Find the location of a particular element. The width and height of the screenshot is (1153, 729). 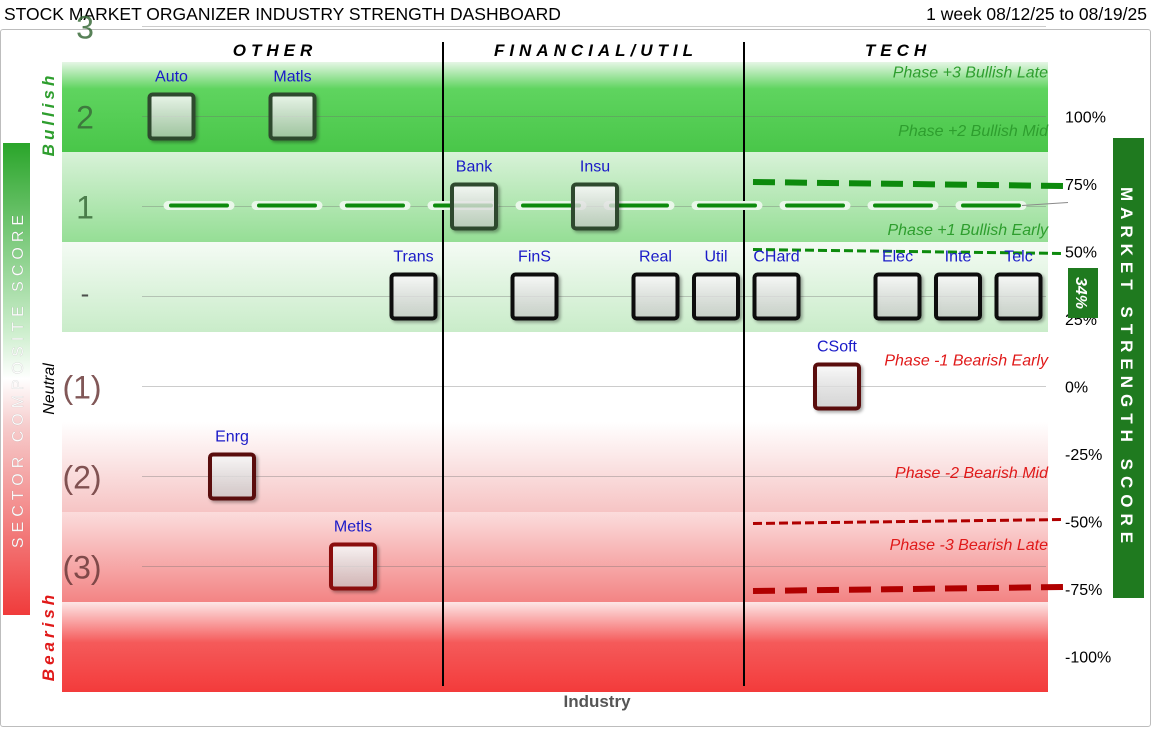

industry-box-csoft is located at coordinates (837, 386).